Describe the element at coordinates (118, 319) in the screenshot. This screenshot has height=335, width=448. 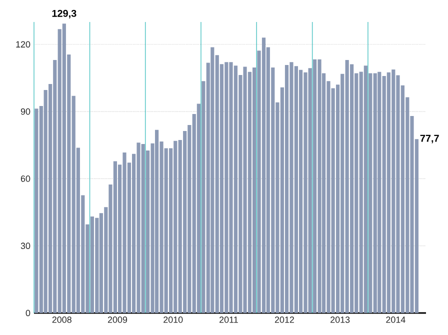
I see `x-tick-label: 2009` at that location.